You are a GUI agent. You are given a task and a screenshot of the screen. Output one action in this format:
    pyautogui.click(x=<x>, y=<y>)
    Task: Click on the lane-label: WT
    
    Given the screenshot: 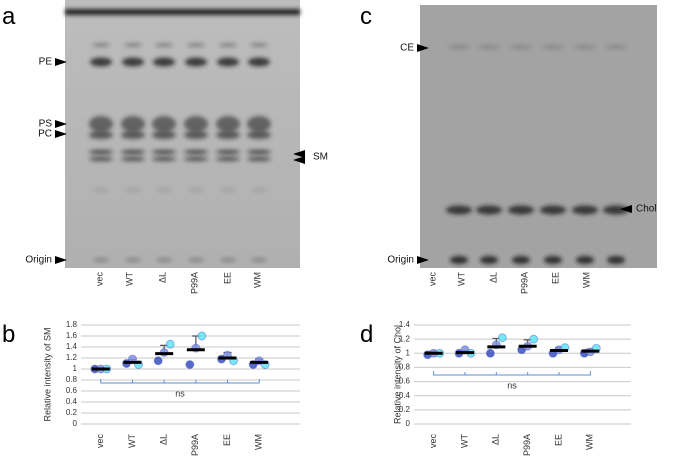 What is the action you would take?
    pyautogui.click(x=129, y=279)
    